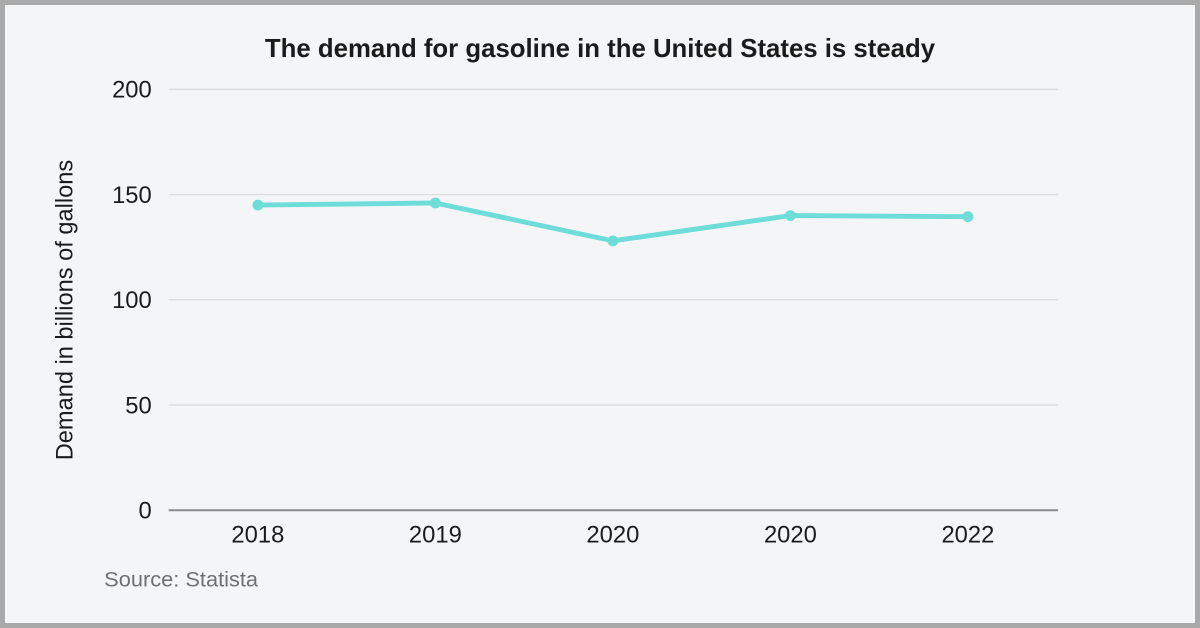 The height and width of the screenshot is (628, 1200). What do you see at coordinates (132, 196) in the screenshot?
I see `y-tick-label: 150` at bounding box center [132, 196].